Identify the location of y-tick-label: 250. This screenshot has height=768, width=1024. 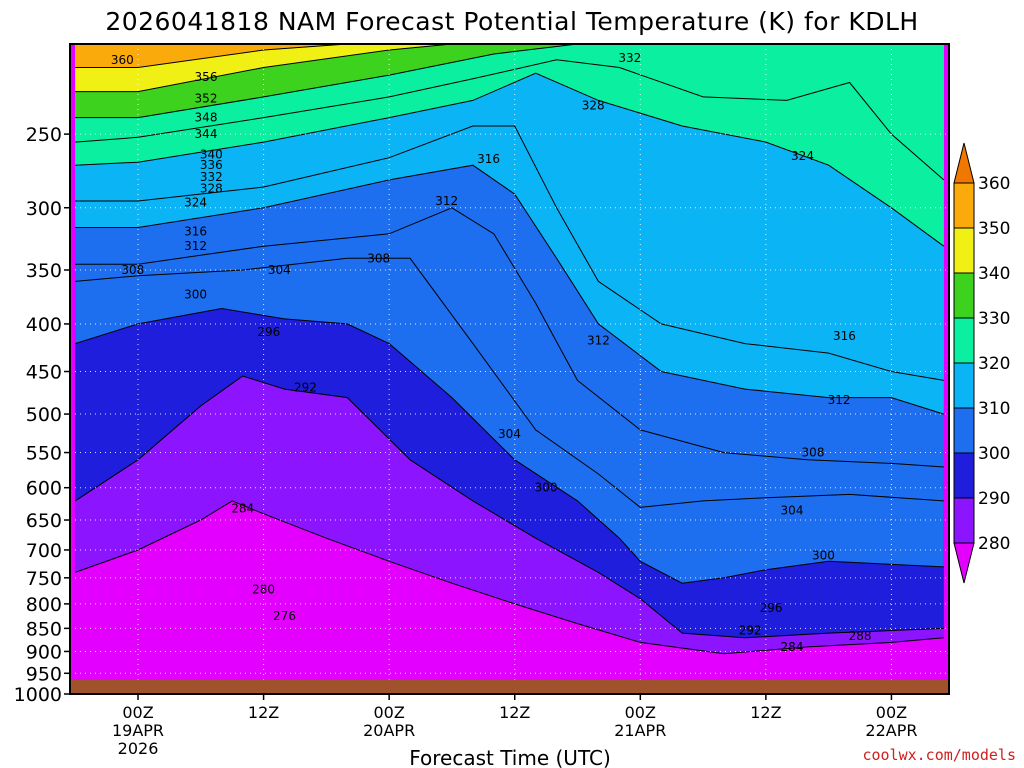
(44, 135).